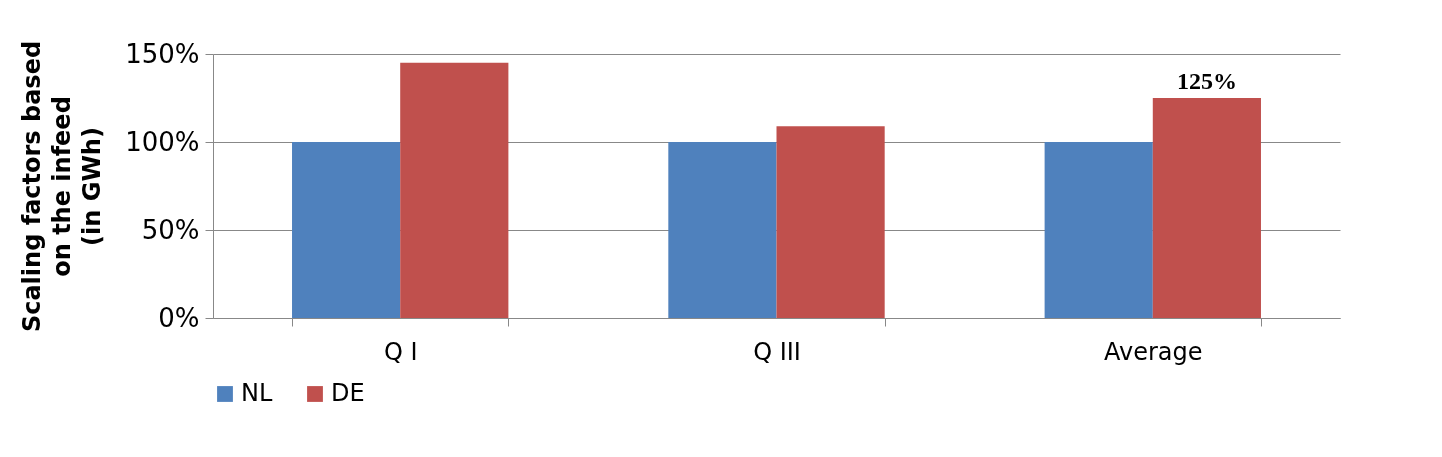 The width and height of the screenshot is (1442, 457). I want to click on y-tick-label: 50%, so click(170, 229).